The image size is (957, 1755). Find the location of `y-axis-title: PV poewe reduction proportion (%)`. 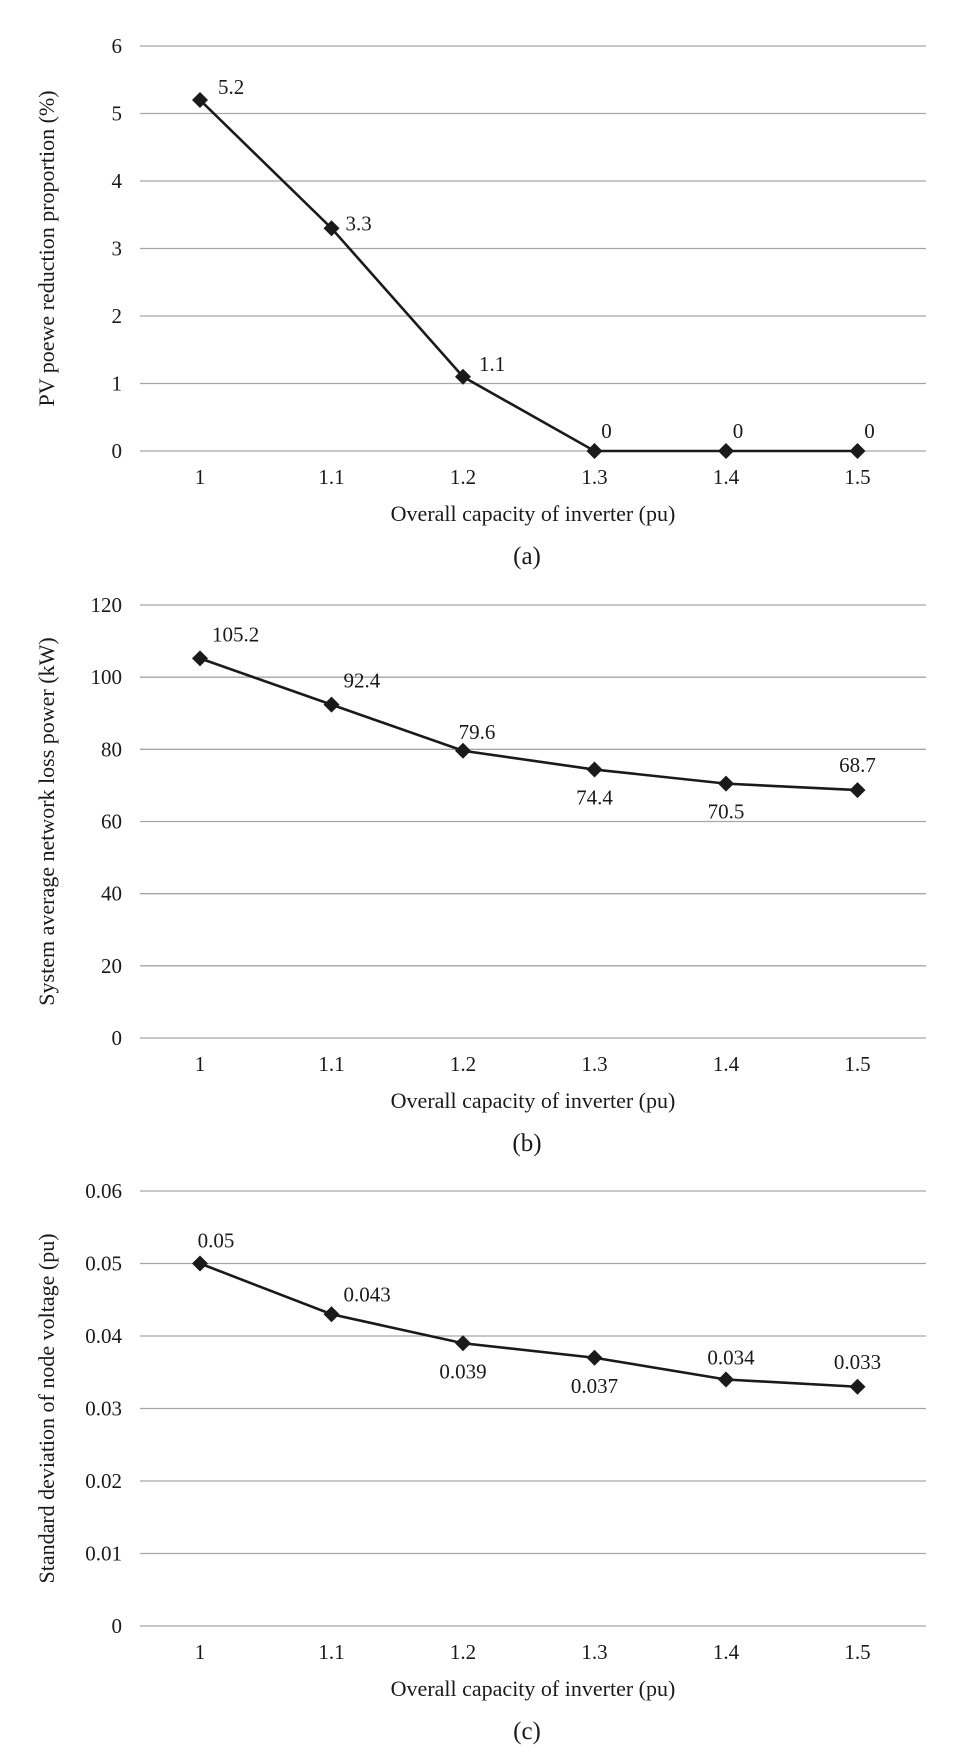

y-axis-title: PV poewe reduction proportion (%) is located at coordinates (46, 248).